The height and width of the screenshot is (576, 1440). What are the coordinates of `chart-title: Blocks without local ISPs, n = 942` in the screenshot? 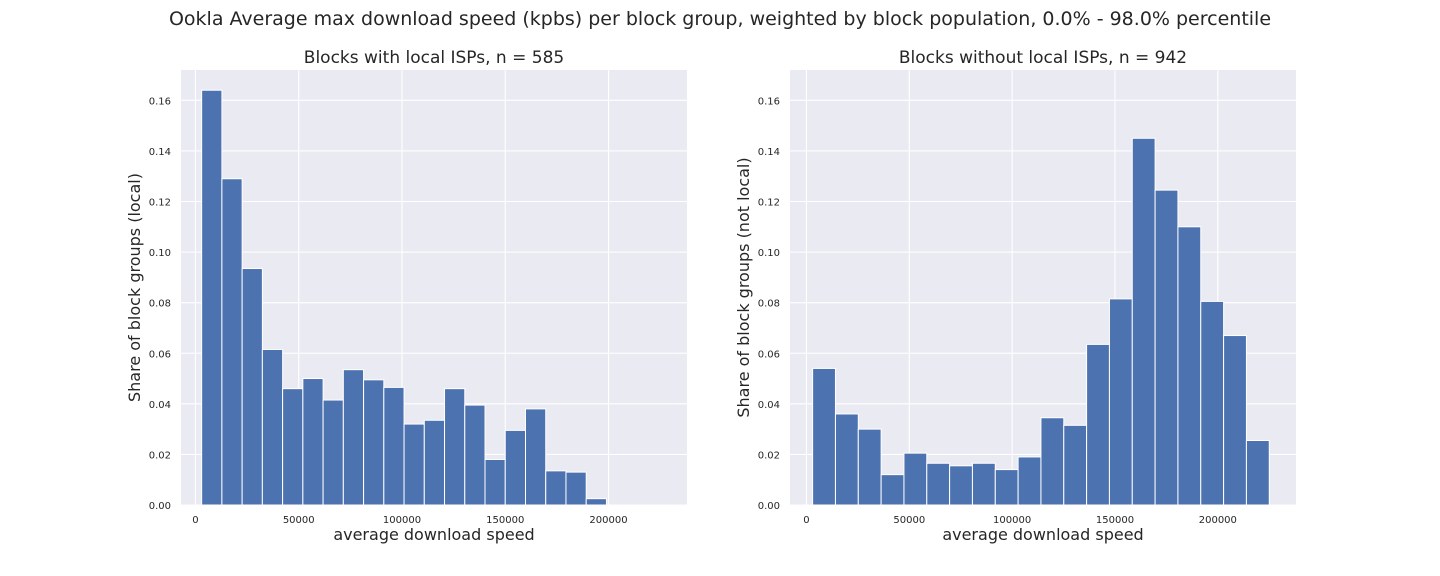 It's located at (1043, 58).